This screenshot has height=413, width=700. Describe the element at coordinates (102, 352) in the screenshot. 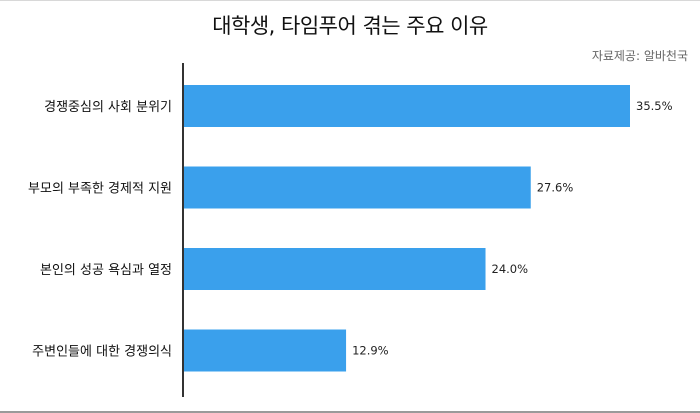

I see `category-label-4: 주변인들에 대한 경쟁의식` at that location.